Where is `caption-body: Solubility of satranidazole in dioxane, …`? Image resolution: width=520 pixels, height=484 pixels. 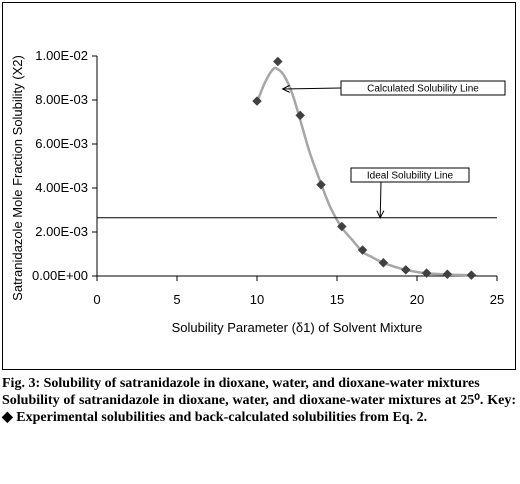
caption-body: Solubility of satranidazole in dioxane, … is located at coordinates (259, 409).